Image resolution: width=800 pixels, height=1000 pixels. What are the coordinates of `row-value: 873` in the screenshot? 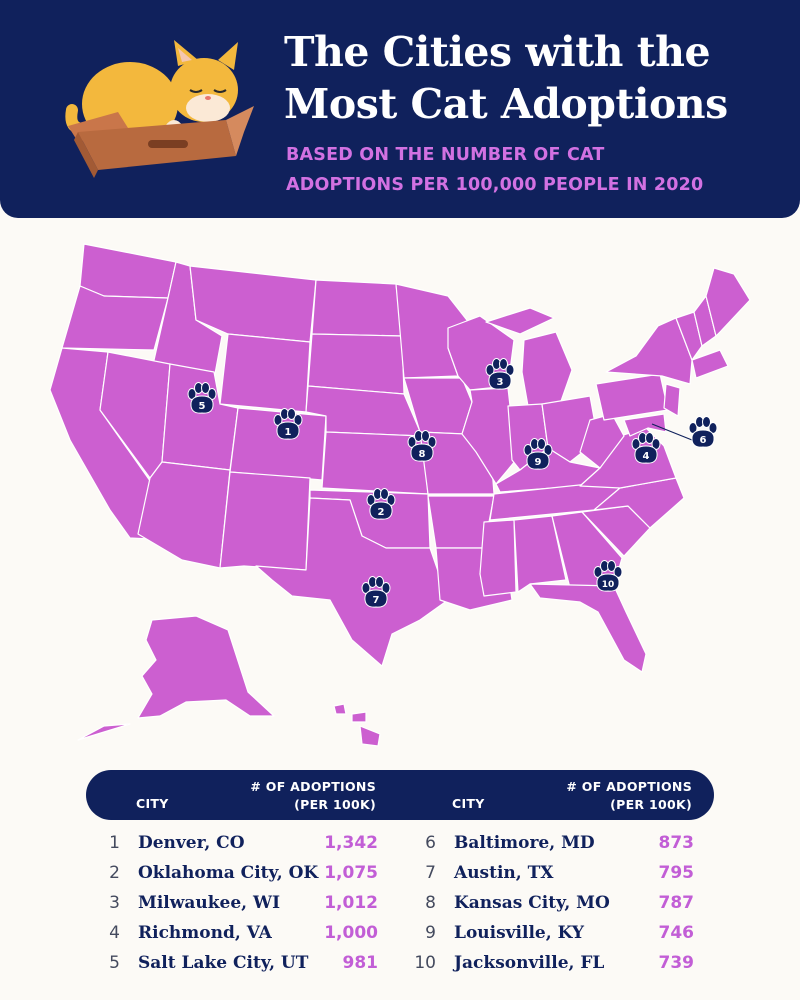 It's located at (676, 843).